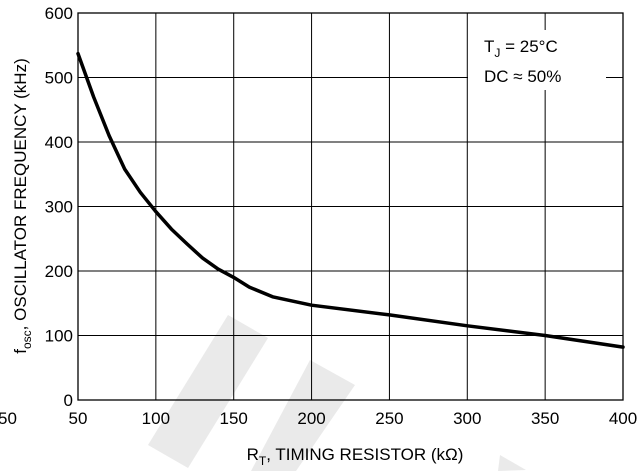  Describe the element at coordinates (467, 418) in the screenshot. I see `x-tick-label: 300` at that location.